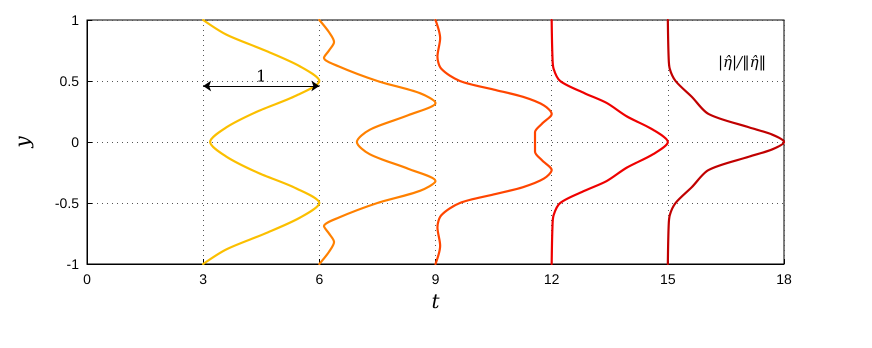 This screenshot has width=872, height=348. What do you see at coordinates (73, 264) in the screenshot?
I see `y-tick-label: -1` at bounding box center [73, 264].